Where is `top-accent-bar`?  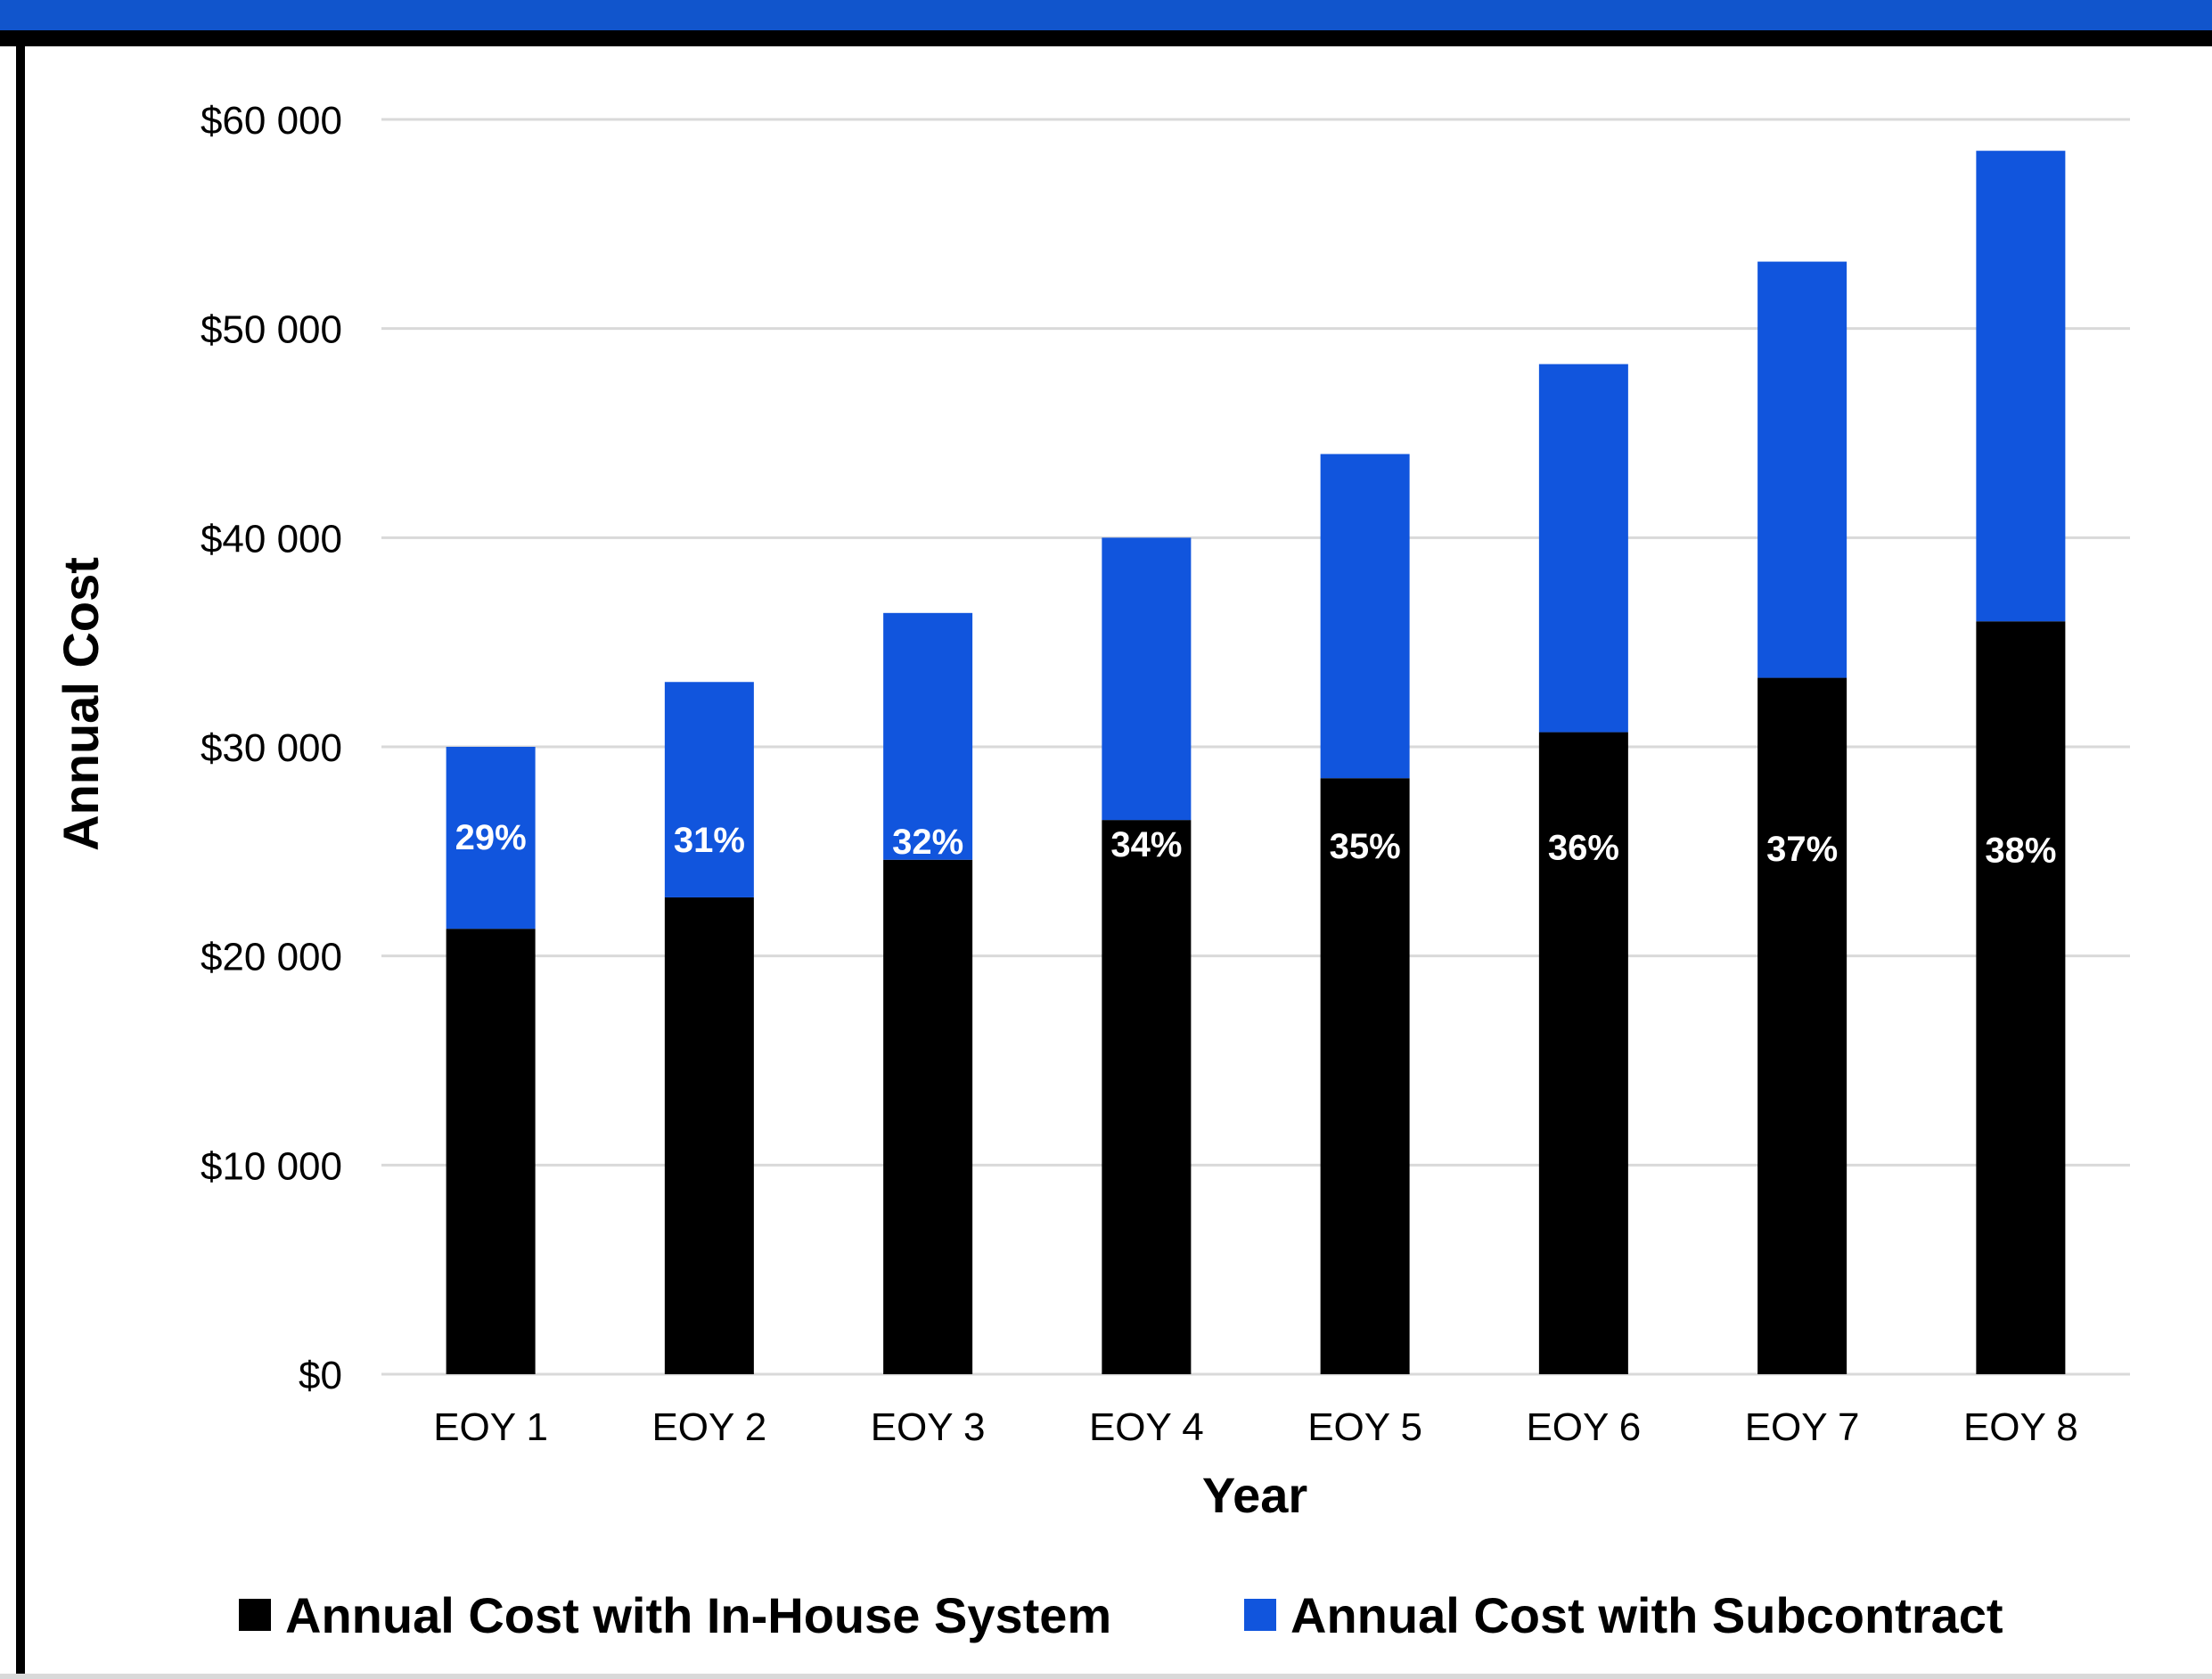 top-accent-bar is located at coordinates (1106, 15).